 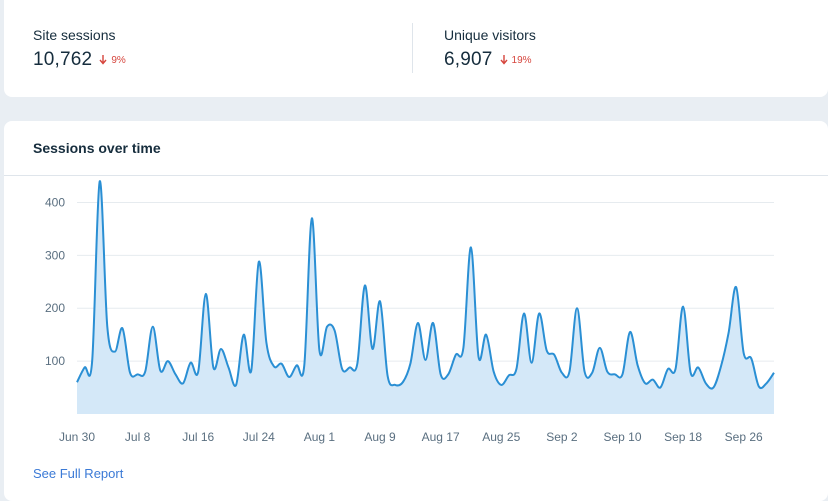 What do you see at coordinates (77, 437) in the screenshot?
I see `x-tick-label: Jun 30` at bounding box center [77, 437].